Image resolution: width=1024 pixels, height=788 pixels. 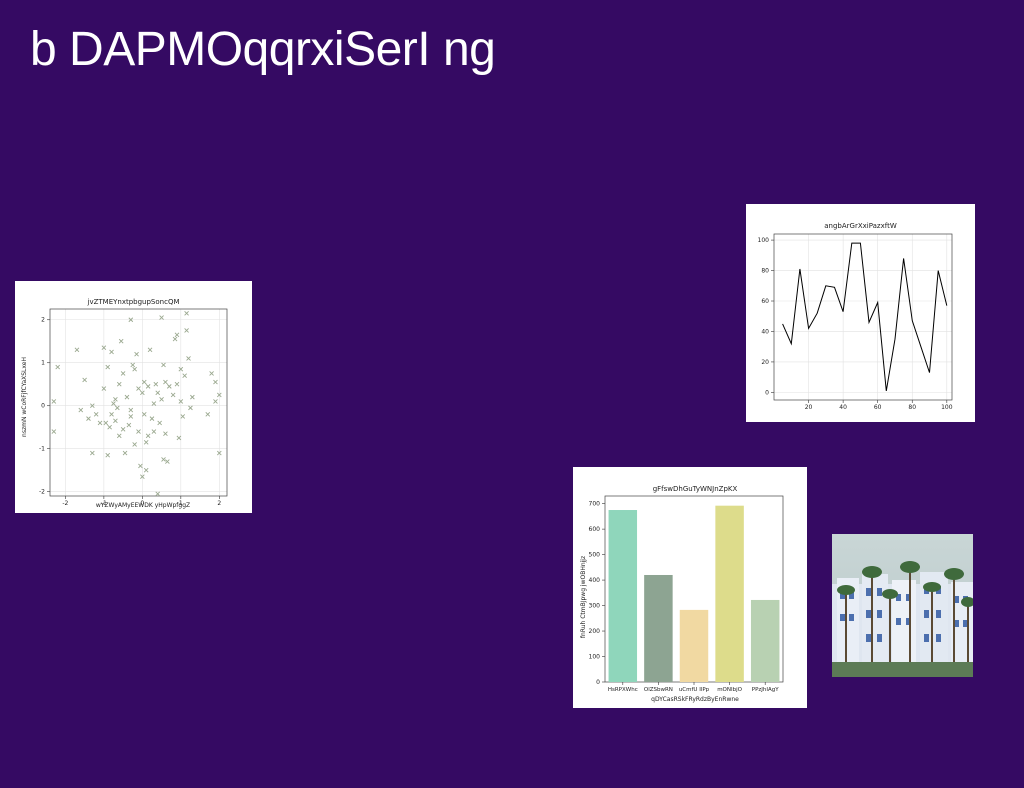 What do you see at coordinates (43, 363) in the screenshot?
I see `y-tick-label: 1` at bounding box center [43, 363].